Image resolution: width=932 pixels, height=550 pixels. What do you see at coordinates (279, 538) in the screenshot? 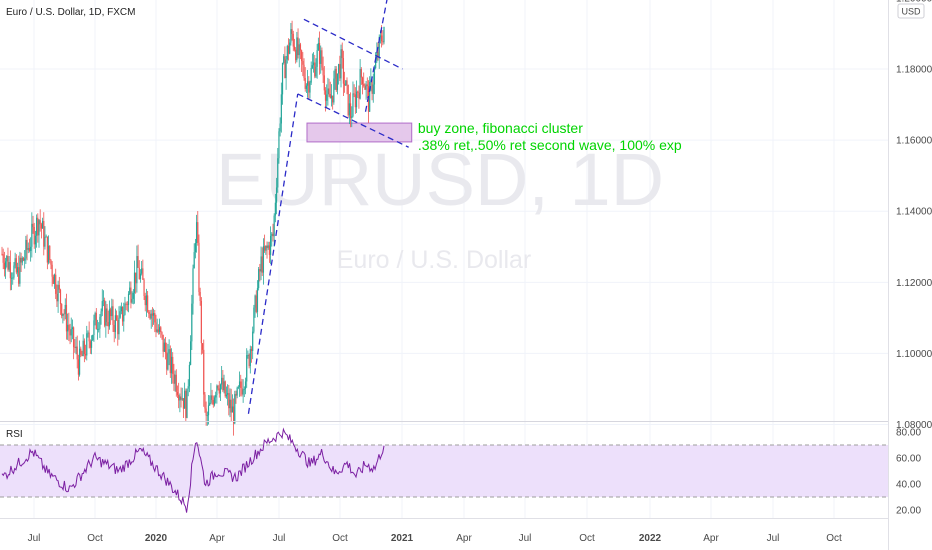
I see `time-tick-4: Jul` at bounding box center [279, 538].